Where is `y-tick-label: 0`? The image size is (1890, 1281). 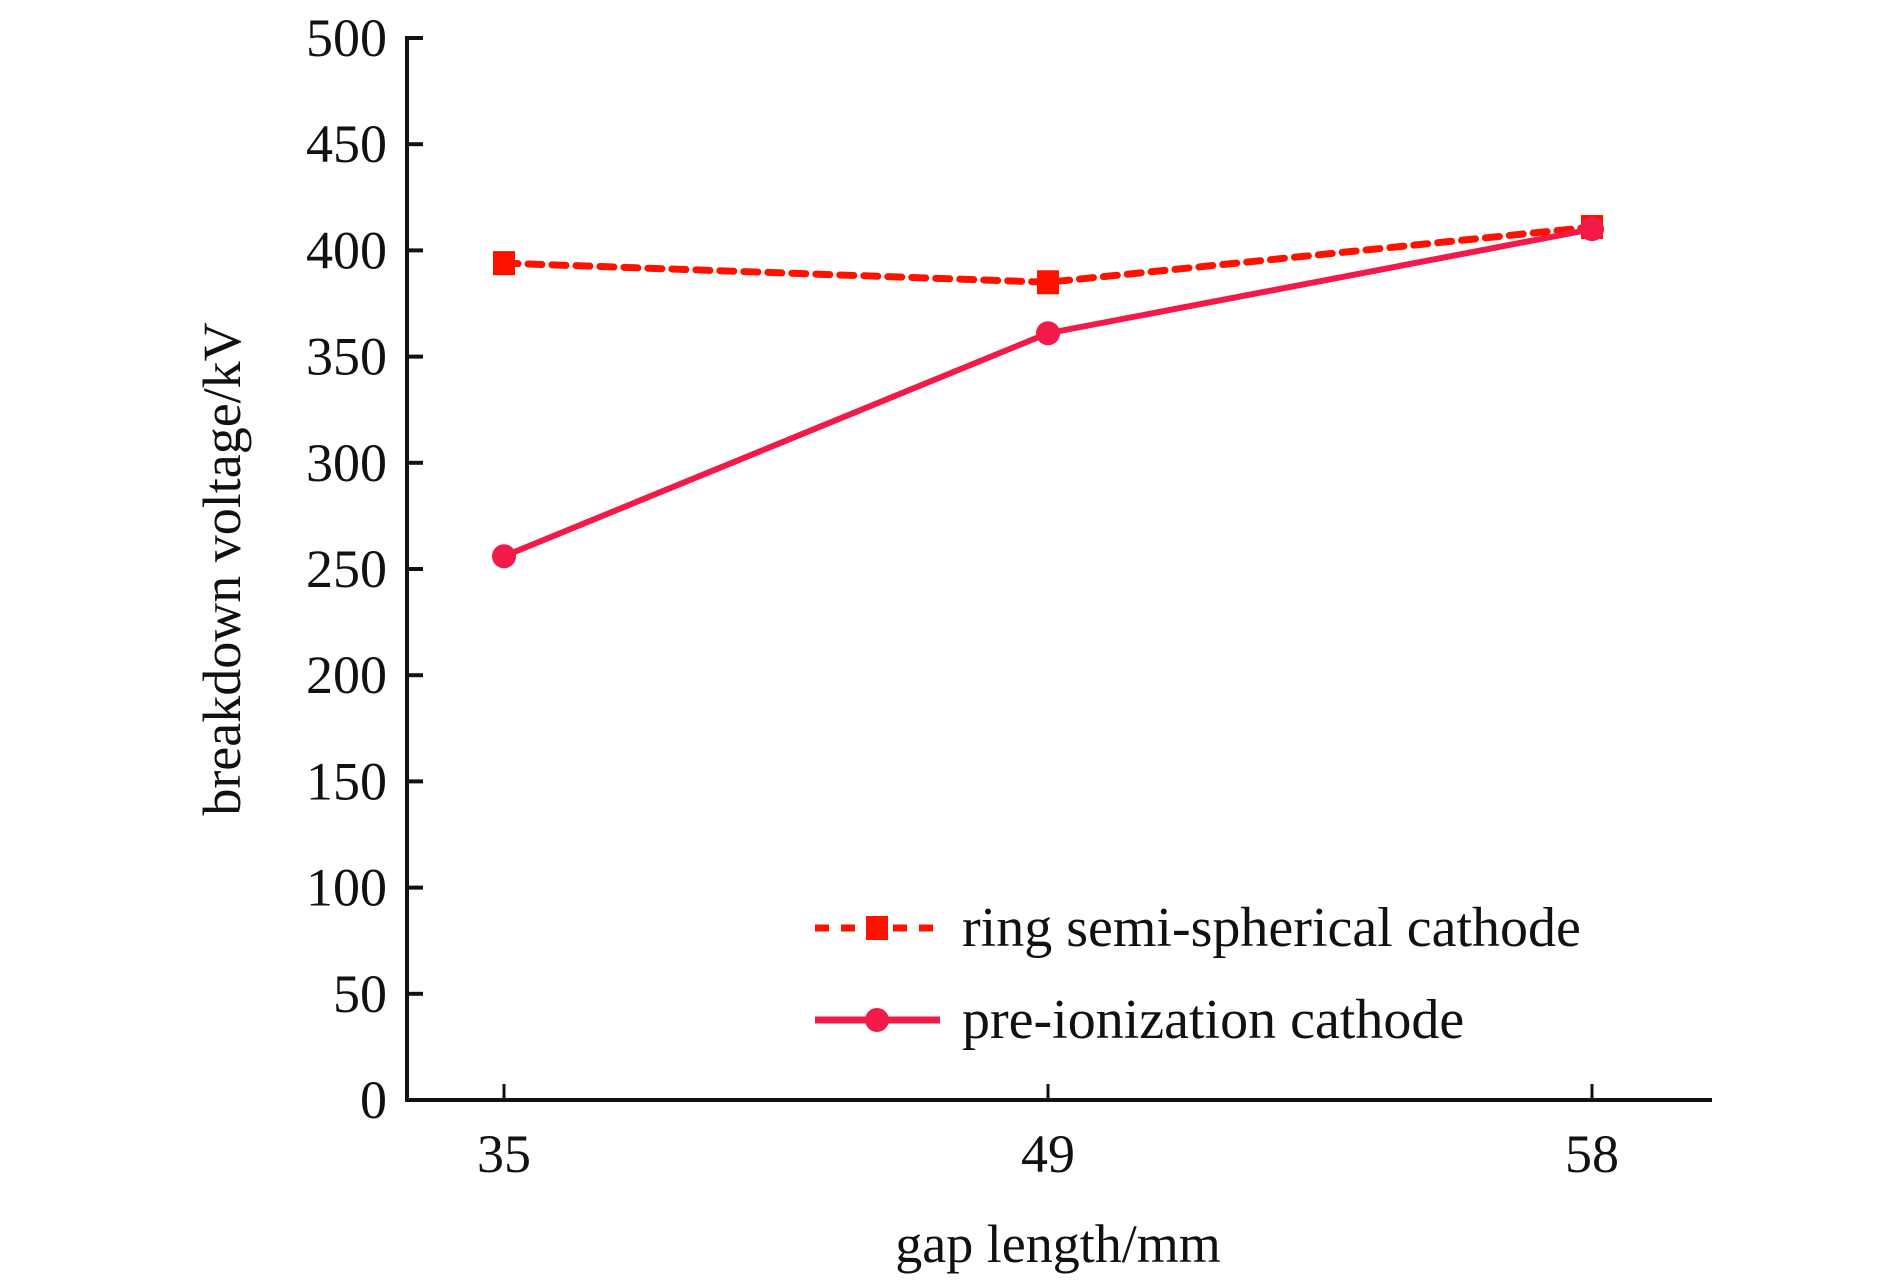 y-tick-label: 0 is located at coordinates (373, 1100).